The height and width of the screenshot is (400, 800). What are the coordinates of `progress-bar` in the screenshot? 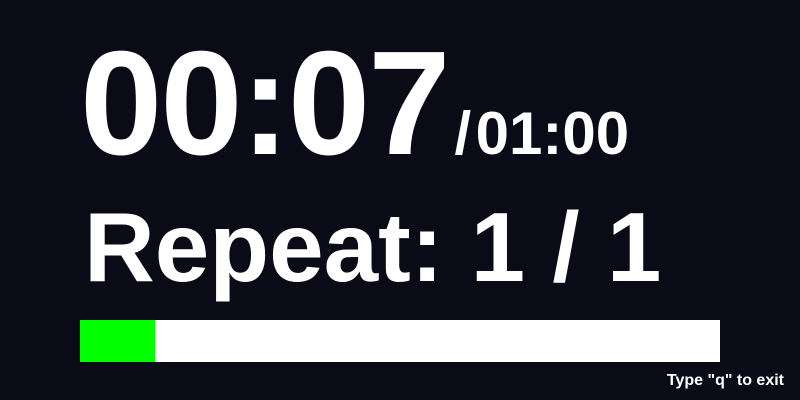 It's located at (400, 341).